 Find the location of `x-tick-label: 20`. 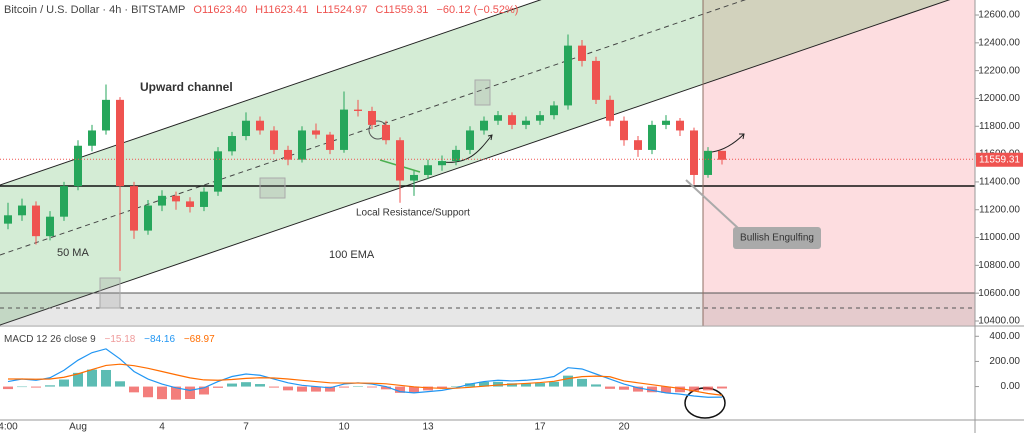

x-tick-label: 20 is located at coordinates (624, 427).